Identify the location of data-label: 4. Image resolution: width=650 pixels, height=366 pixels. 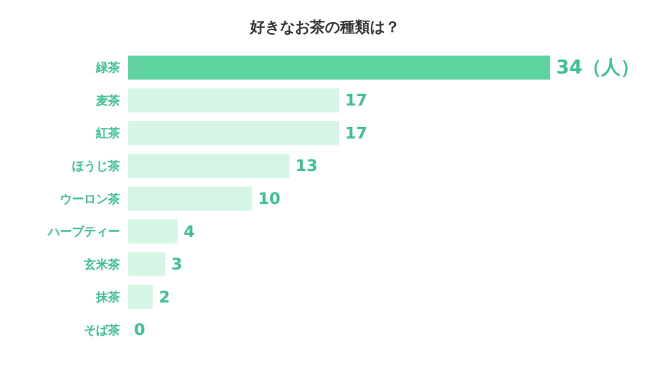
(189, 231).